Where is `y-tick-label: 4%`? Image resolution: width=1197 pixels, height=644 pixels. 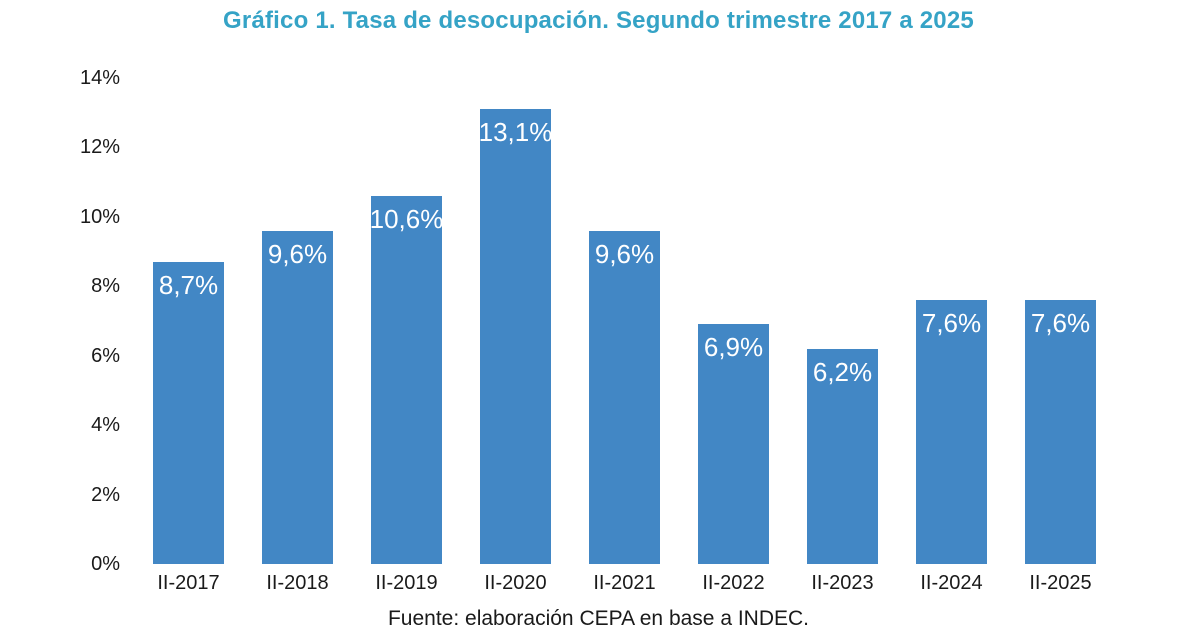
y-tick-label: 4% is located at coordinates (105, 425).